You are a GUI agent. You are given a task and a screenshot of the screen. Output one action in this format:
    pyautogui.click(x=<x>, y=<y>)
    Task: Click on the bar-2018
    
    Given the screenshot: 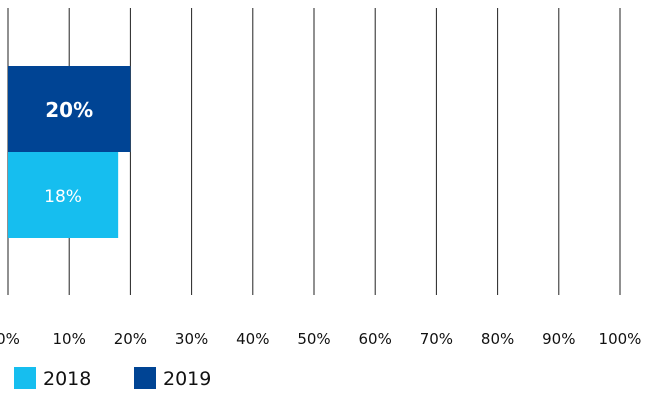 What is the action you would take?
    pyautogui.click(x=63, y=195)
    